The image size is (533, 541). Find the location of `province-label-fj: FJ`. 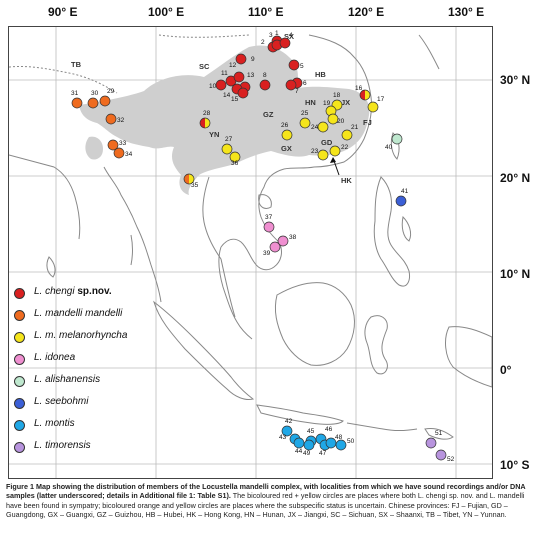

province-label-fj: FJ is located at coordinates (367, 122).